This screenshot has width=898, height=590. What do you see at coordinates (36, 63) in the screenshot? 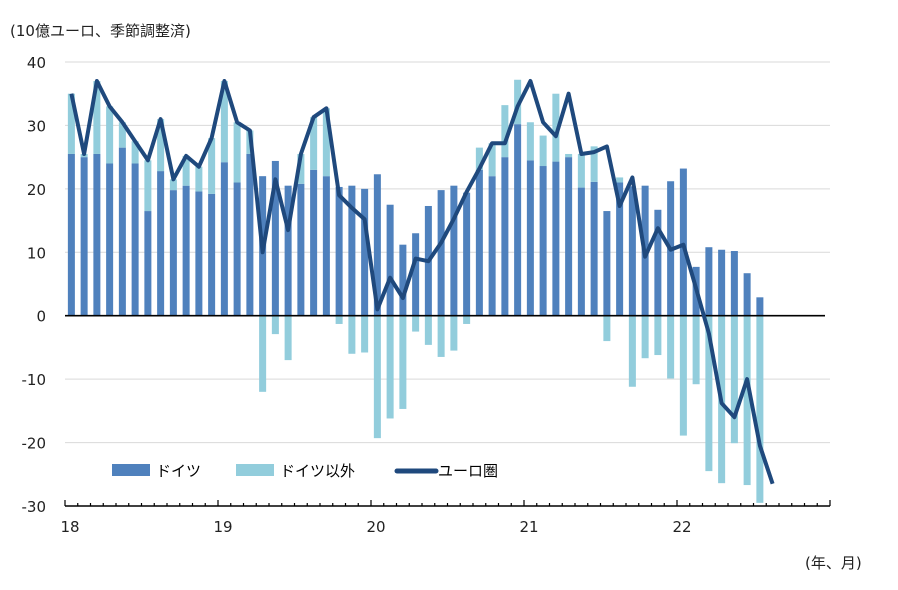
I see `y-tick-label: 40` at bounding box center [36, 63].